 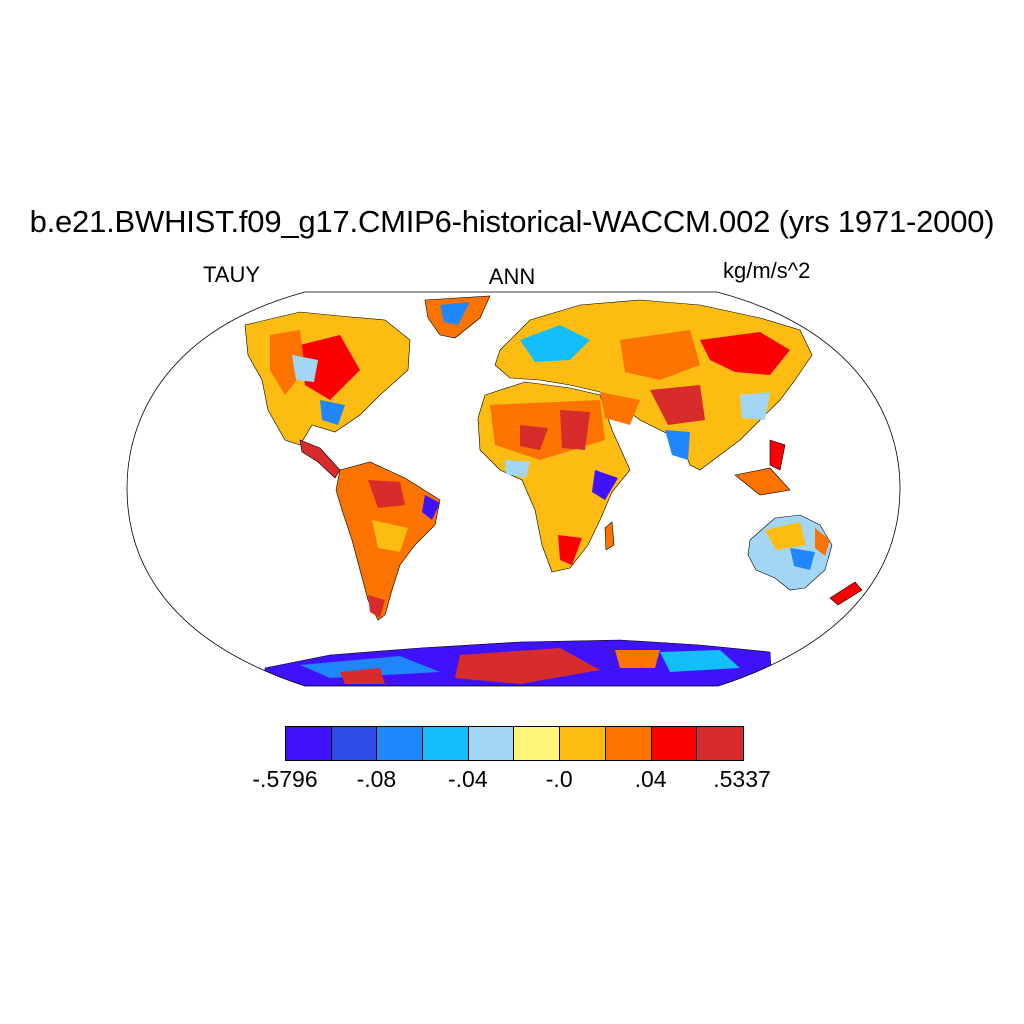 What do you see at coordinates (285, 779) in the screenshot?
I see `colorbar-tick-label: -.5796` at bounding box center [285, 779].